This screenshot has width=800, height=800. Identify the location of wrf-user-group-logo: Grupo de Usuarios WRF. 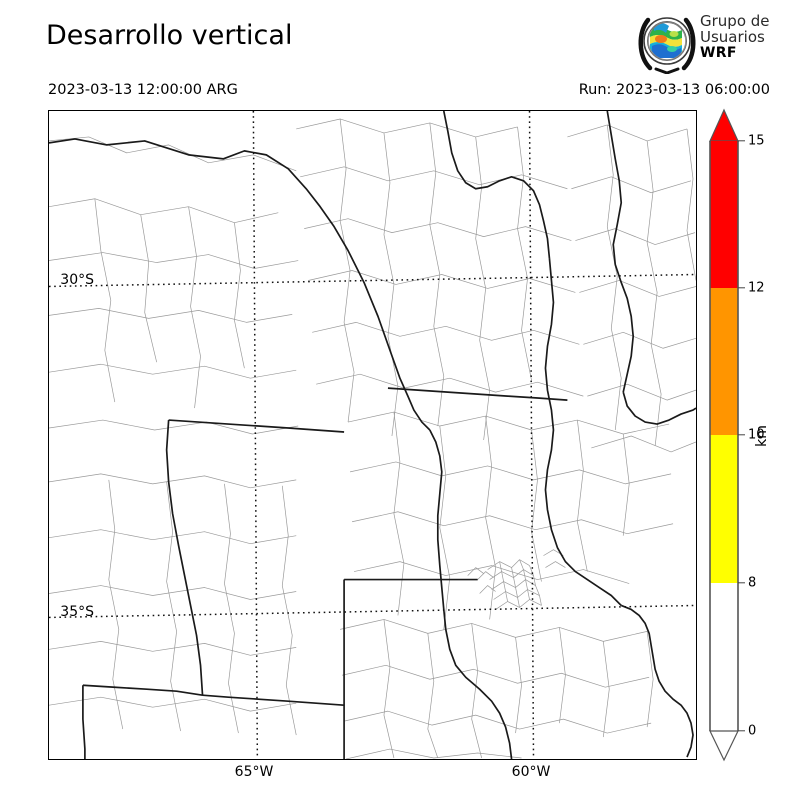
(712, 43).